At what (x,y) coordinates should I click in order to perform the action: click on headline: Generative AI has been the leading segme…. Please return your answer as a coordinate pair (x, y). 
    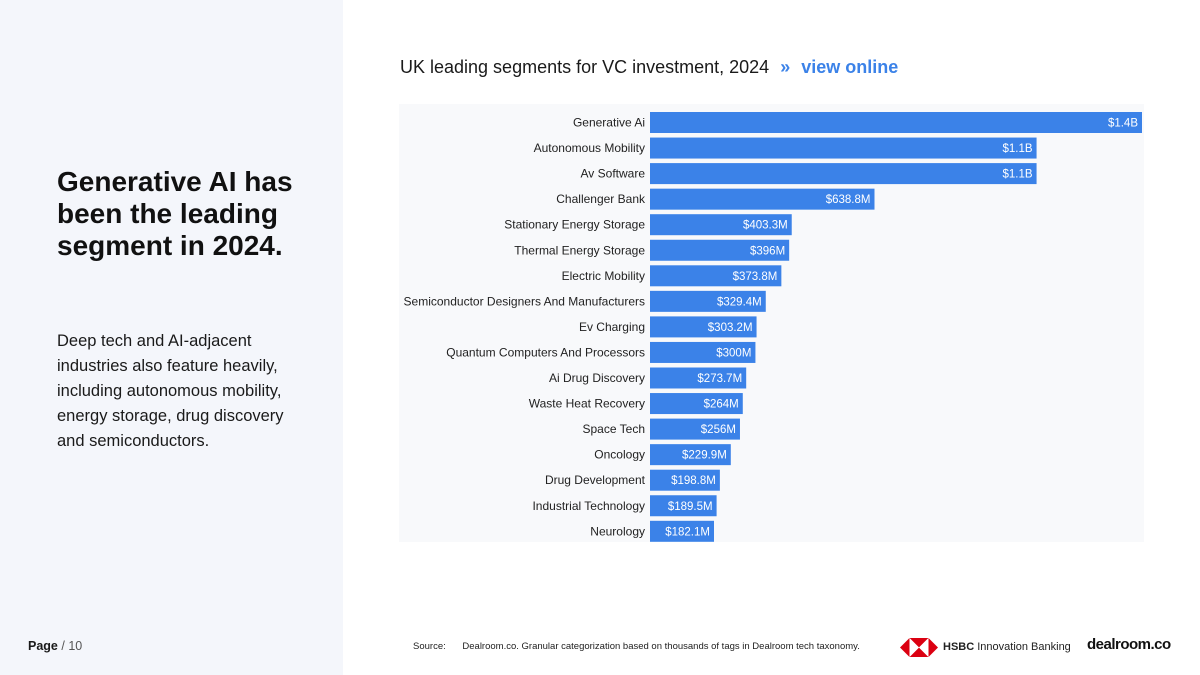
    Looking at the image, I should click on (175, 213).